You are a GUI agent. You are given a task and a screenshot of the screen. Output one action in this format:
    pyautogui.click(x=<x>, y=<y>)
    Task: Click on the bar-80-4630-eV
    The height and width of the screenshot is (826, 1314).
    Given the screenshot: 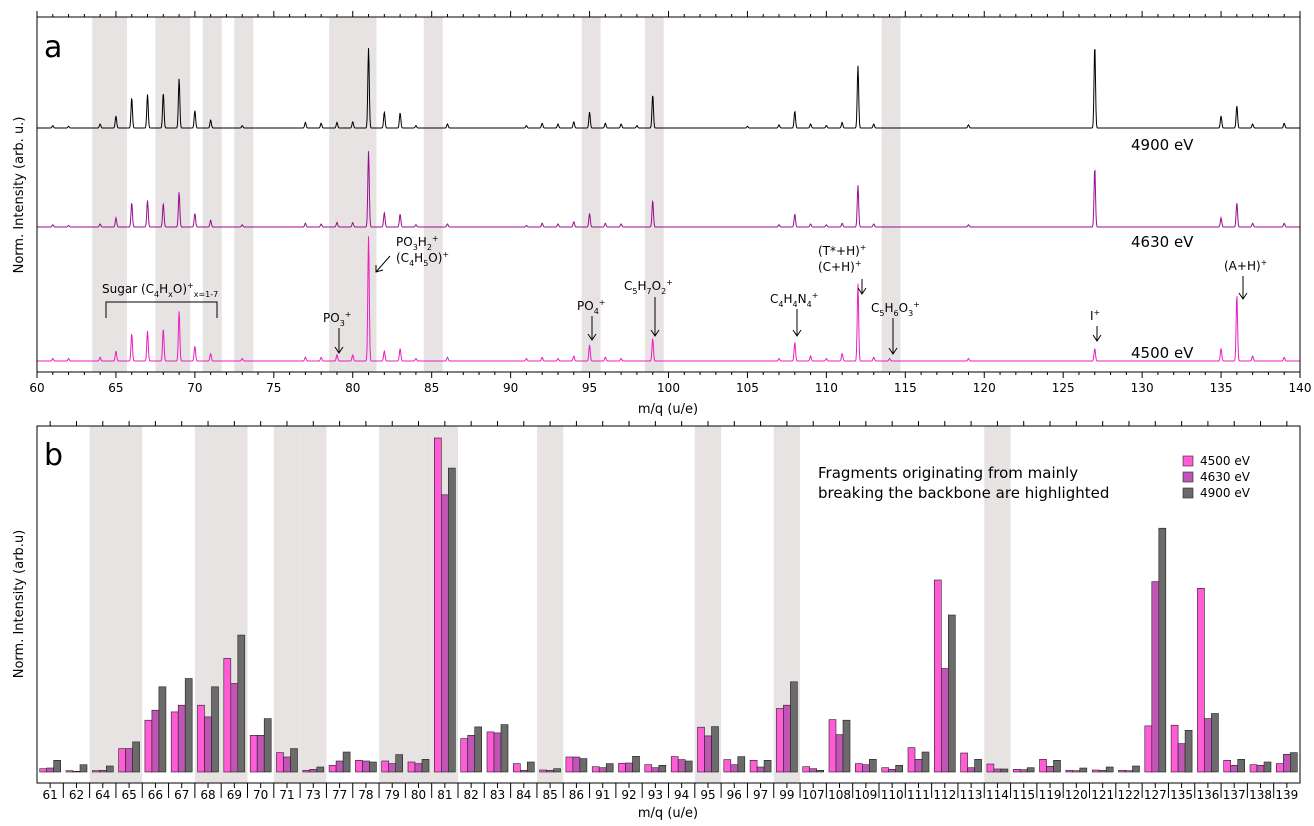 What is the action you would take?
    pyautogui.click(x=418, y=768)
    